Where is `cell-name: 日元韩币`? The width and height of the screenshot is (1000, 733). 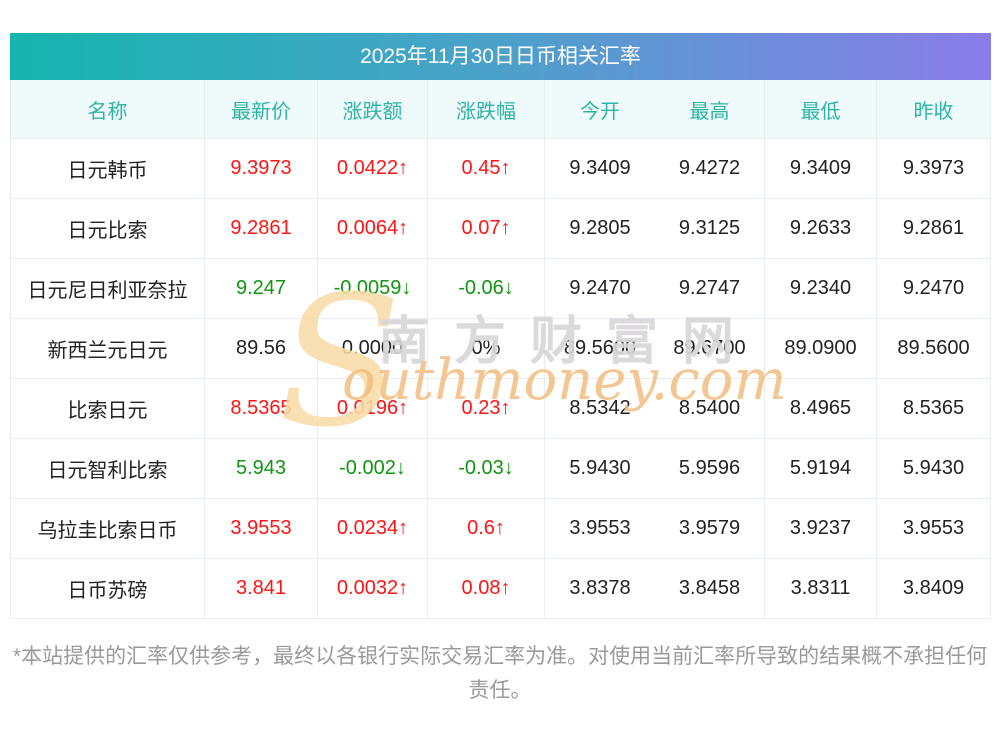
cell-name: 日元韩币 is located at coordinates (107, 169).